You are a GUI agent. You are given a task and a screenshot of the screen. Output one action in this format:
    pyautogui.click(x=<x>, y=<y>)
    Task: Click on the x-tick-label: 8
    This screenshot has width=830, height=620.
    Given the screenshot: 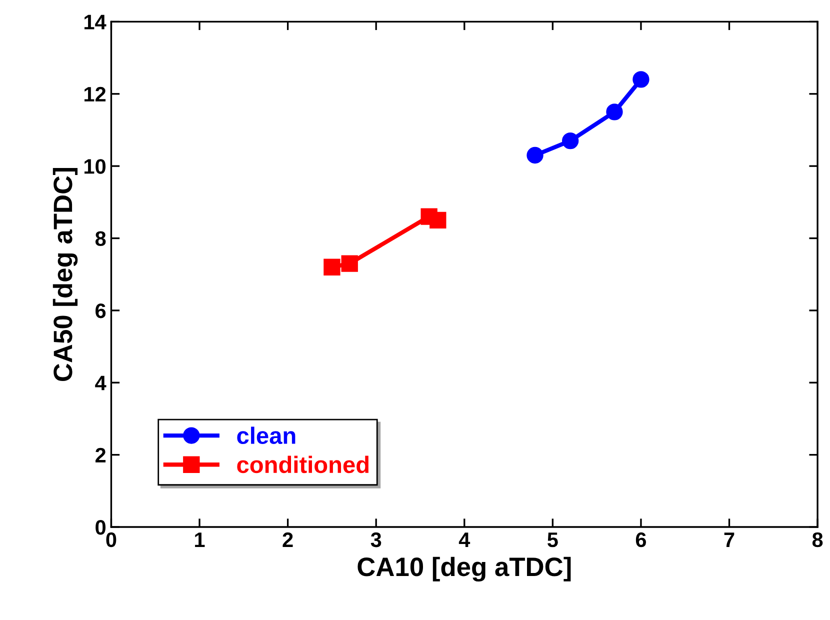 What is the action you would take?
    pyautogui.click(x=817, y=540)
    